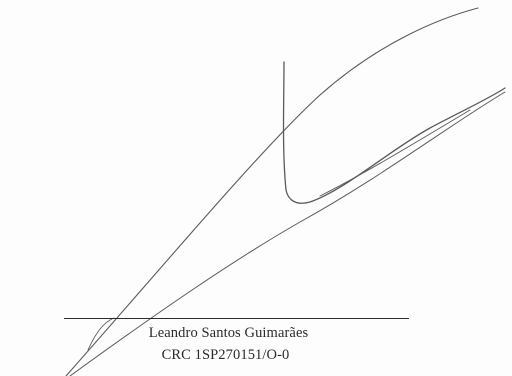  I want to click on signature-stroke-tail, so click(101, 334).